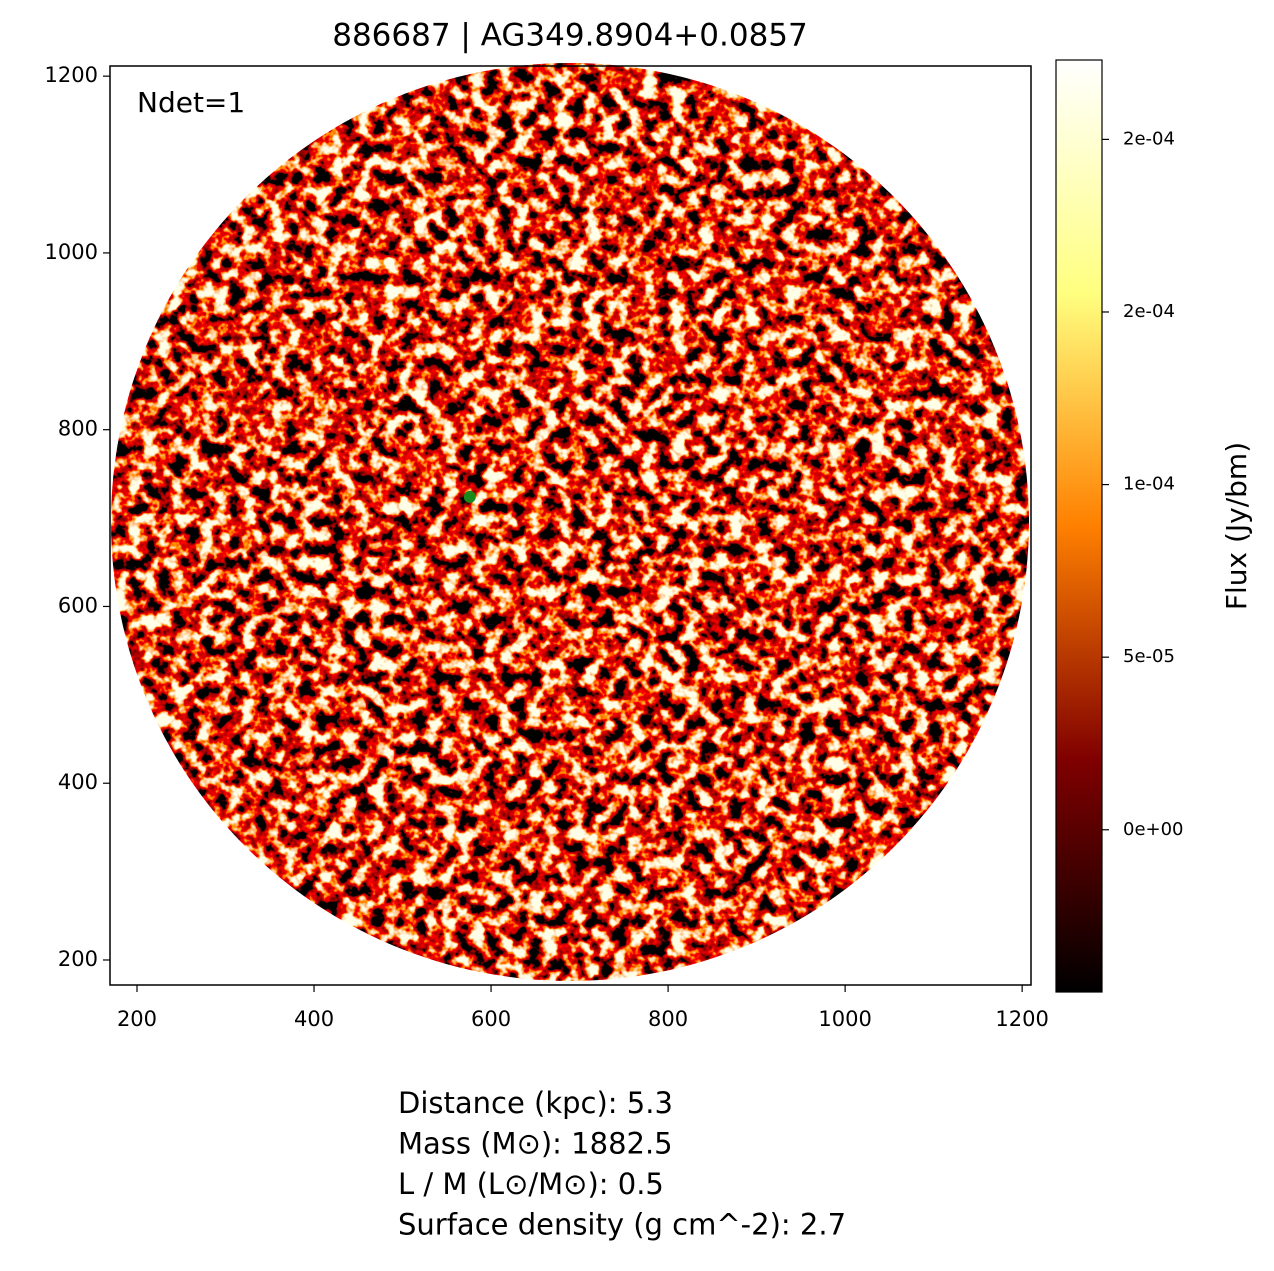 The image size is (1274, 1271). I want to click on y-tick-label: 1000, so click(71, 252).